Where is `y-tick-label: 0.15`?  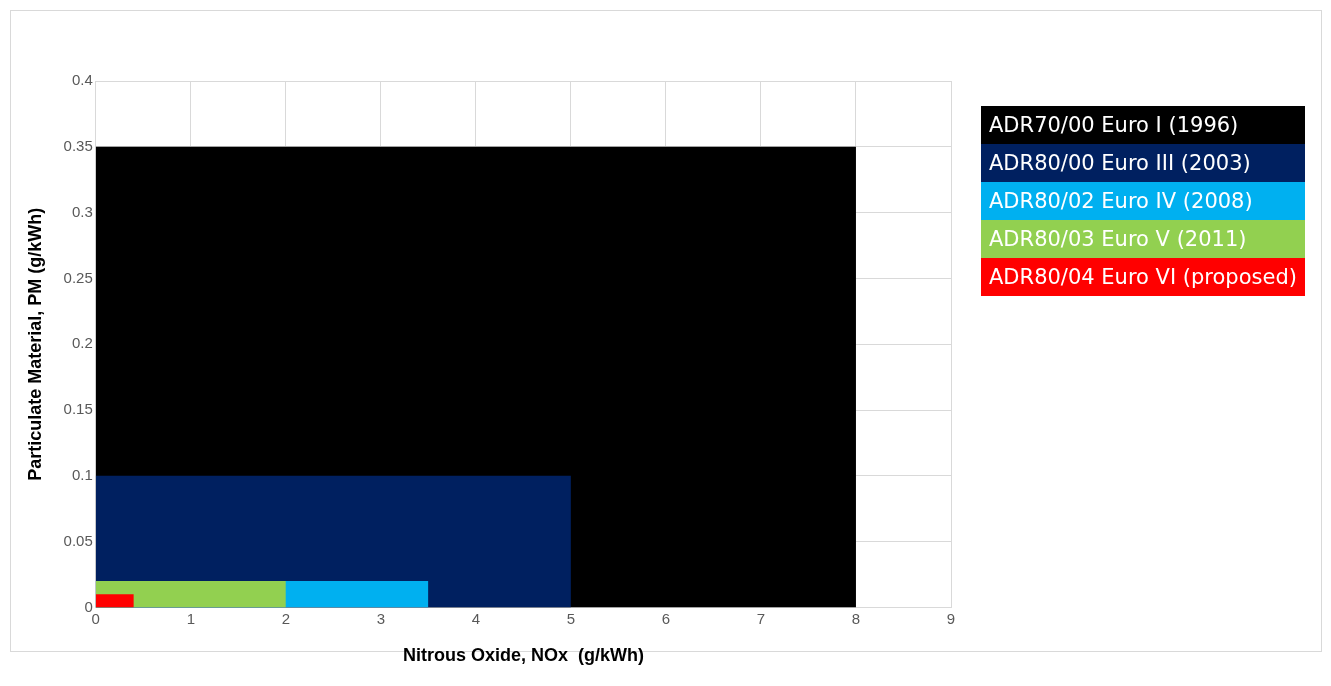
y-tick-label: 0.15 is located at coordinates (78, 409).